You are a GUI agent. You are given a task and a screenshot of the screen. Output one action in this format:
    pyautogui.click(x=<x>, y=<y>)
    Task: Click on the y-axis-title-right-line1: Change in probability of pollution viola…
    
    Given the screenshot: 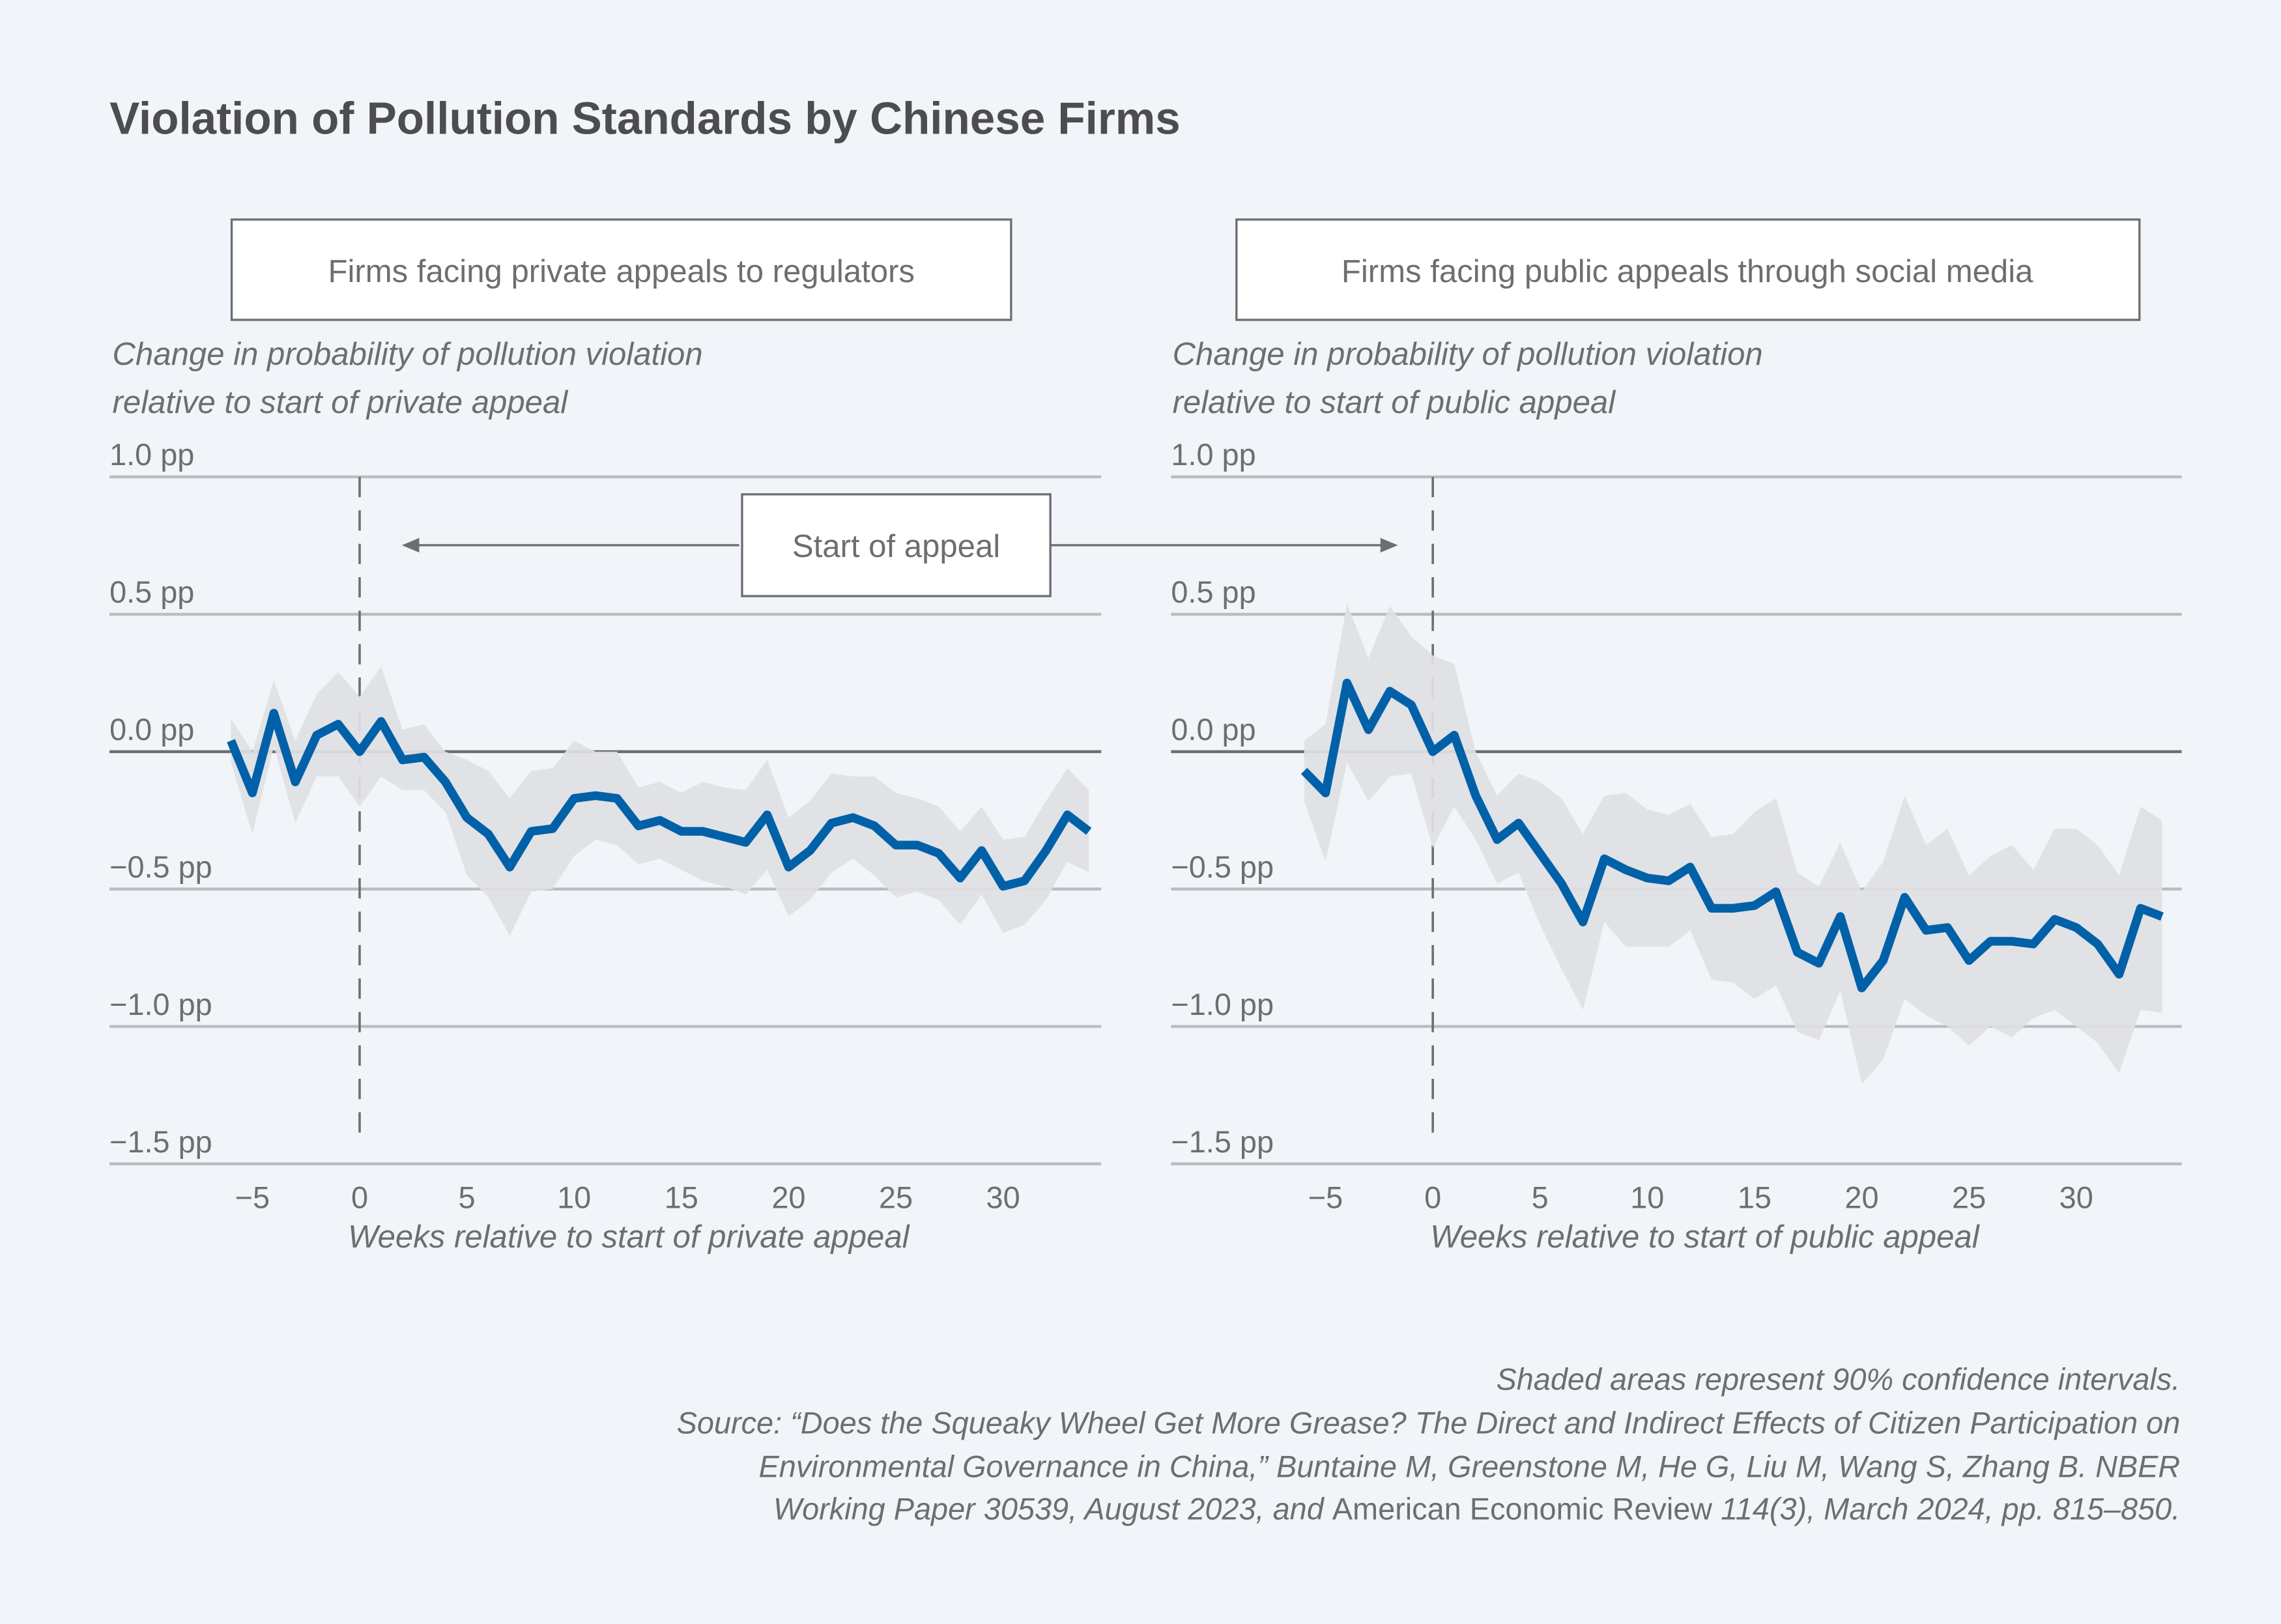 What is the action you would take?
    pyautogui.click(x=1468, y=355)
    